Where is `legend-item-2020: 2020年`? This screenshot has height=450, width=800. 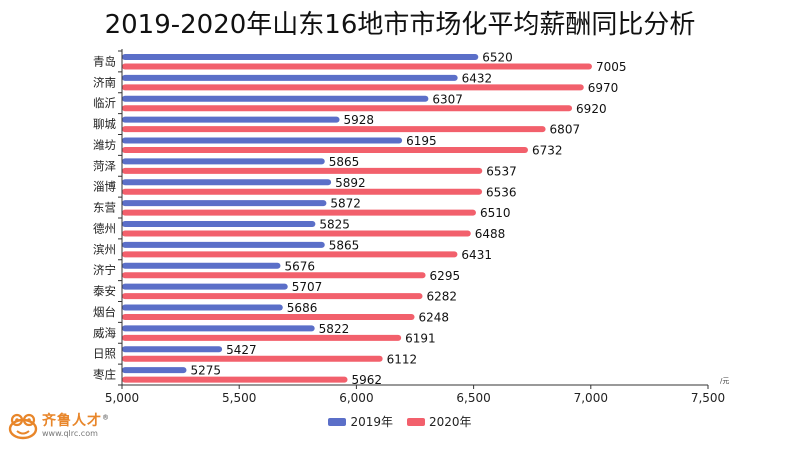
legend-item-2020: 2020年 is located at coordinates (439, 421).